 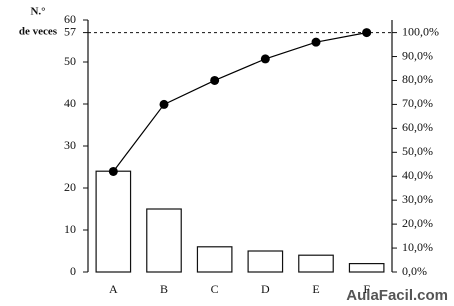 What do you see at coordinates (37, 12) in the screenshot?
I see `y-axis-label: N.°` at bounding box center [37, 12].